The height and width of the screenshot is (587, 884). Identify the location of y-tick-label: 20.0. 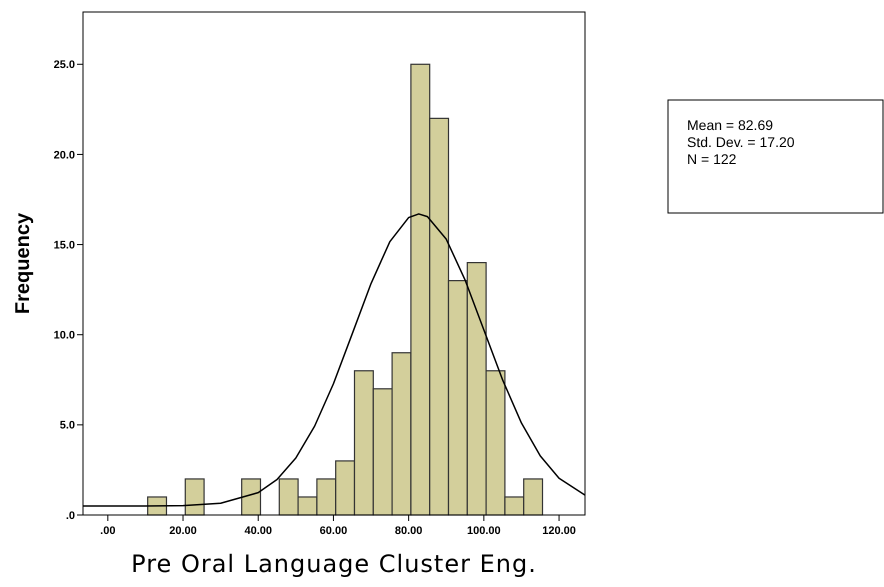
(64, 155).